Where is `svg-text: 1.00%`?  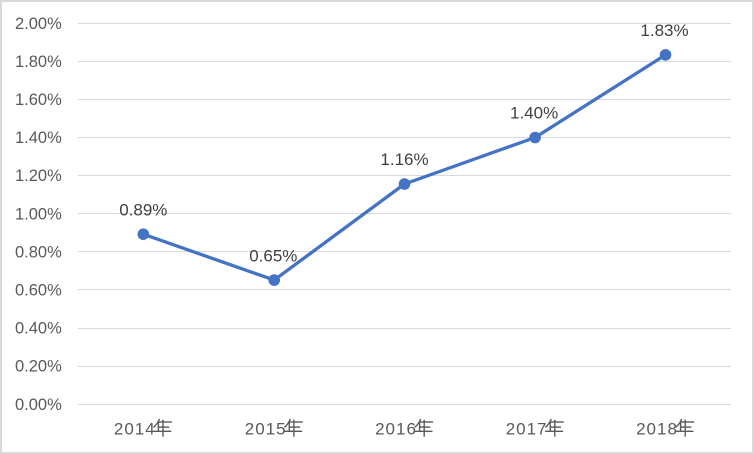 svg-text: 1.00% is located at coordinates (38, 214).